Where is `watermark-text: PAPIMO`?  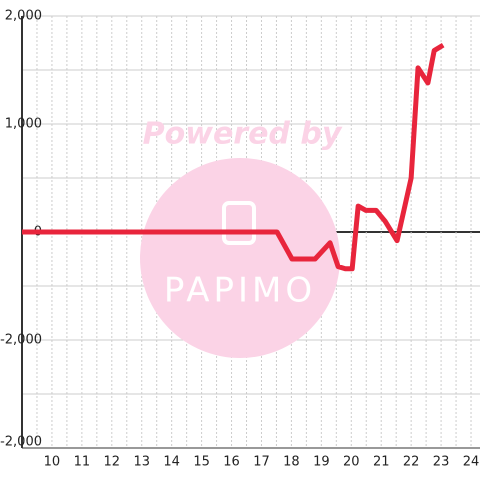 watermark-text: PAPIMO is located at coordinates (240, 291).